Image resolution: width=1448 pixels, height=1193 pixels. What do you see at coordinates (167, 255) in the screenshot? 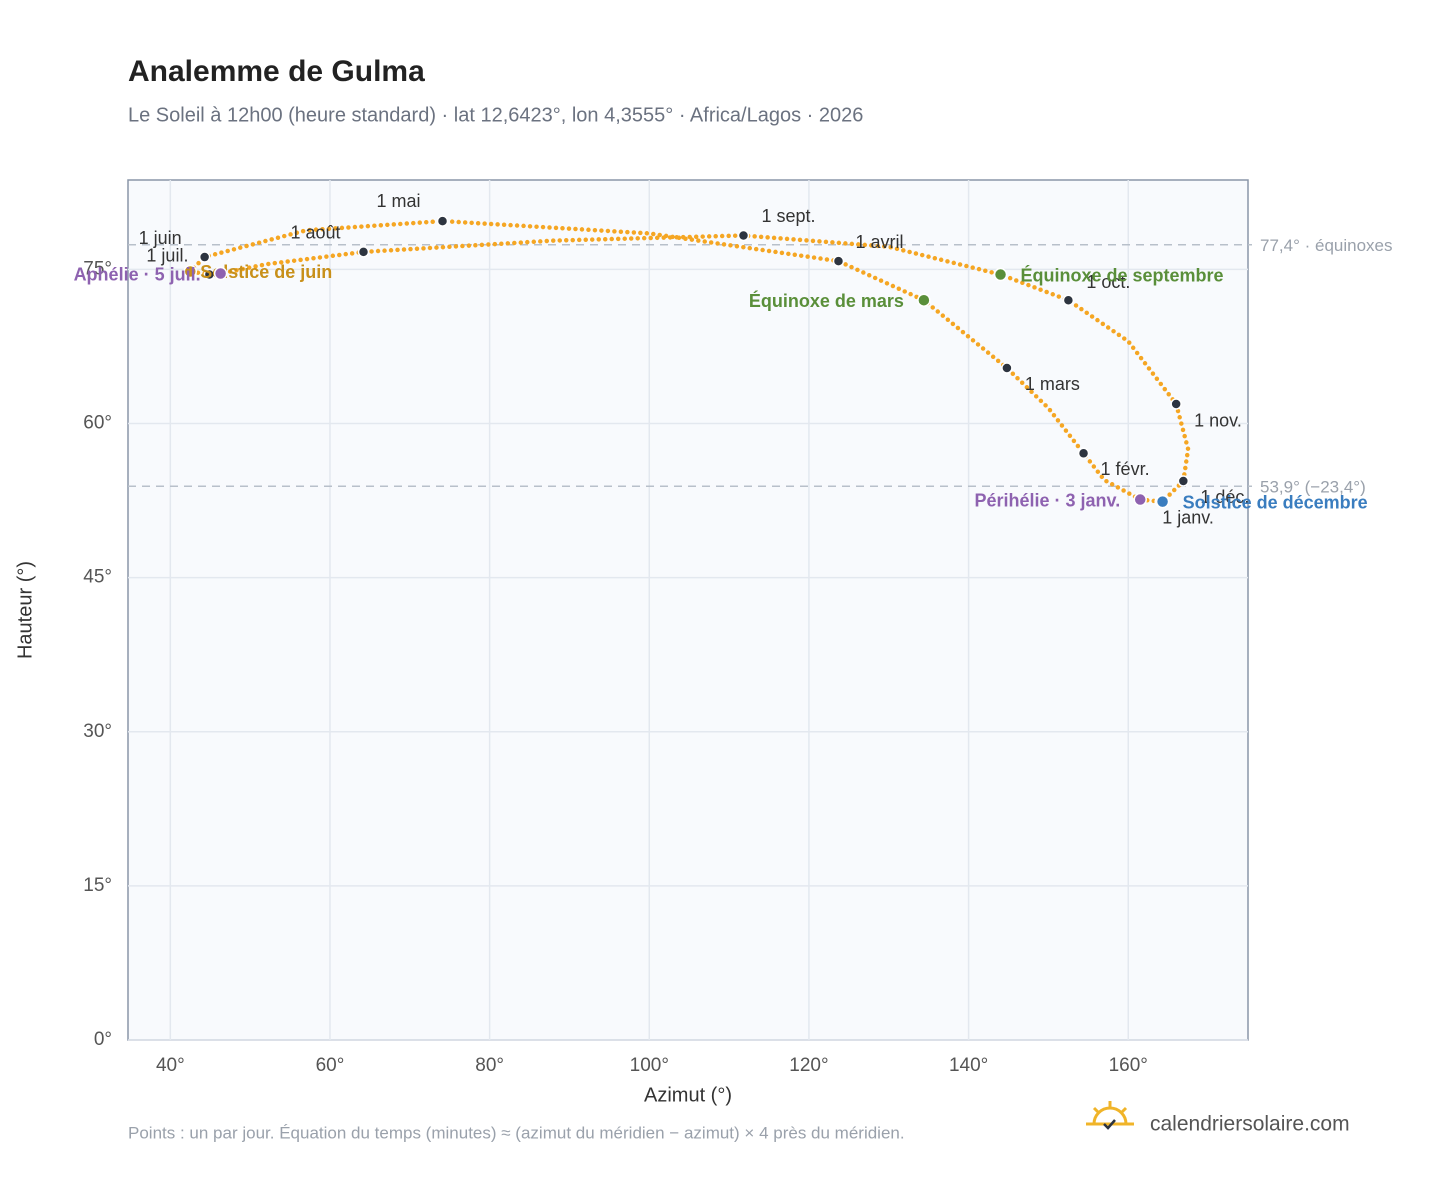
I see `month-label: 1 juil.` at bounding box center [167, 255].